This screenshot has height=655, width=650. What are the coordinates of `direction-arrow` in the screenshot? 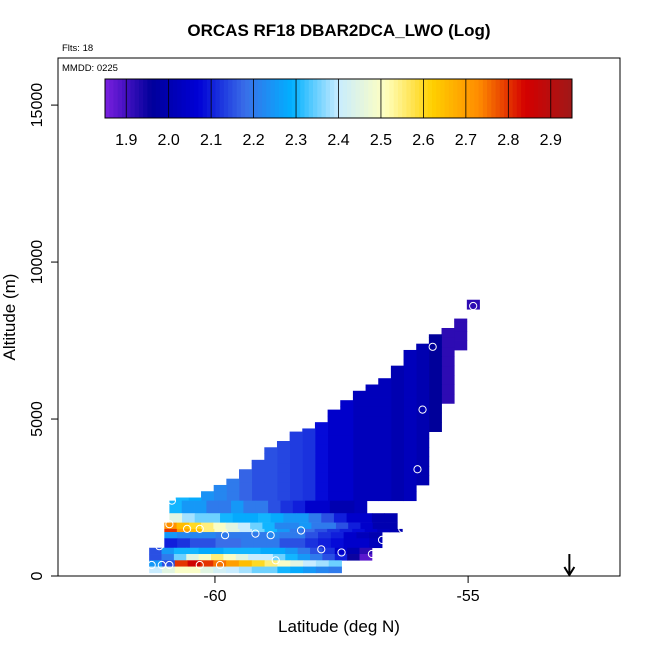 It's located at (569, 565).